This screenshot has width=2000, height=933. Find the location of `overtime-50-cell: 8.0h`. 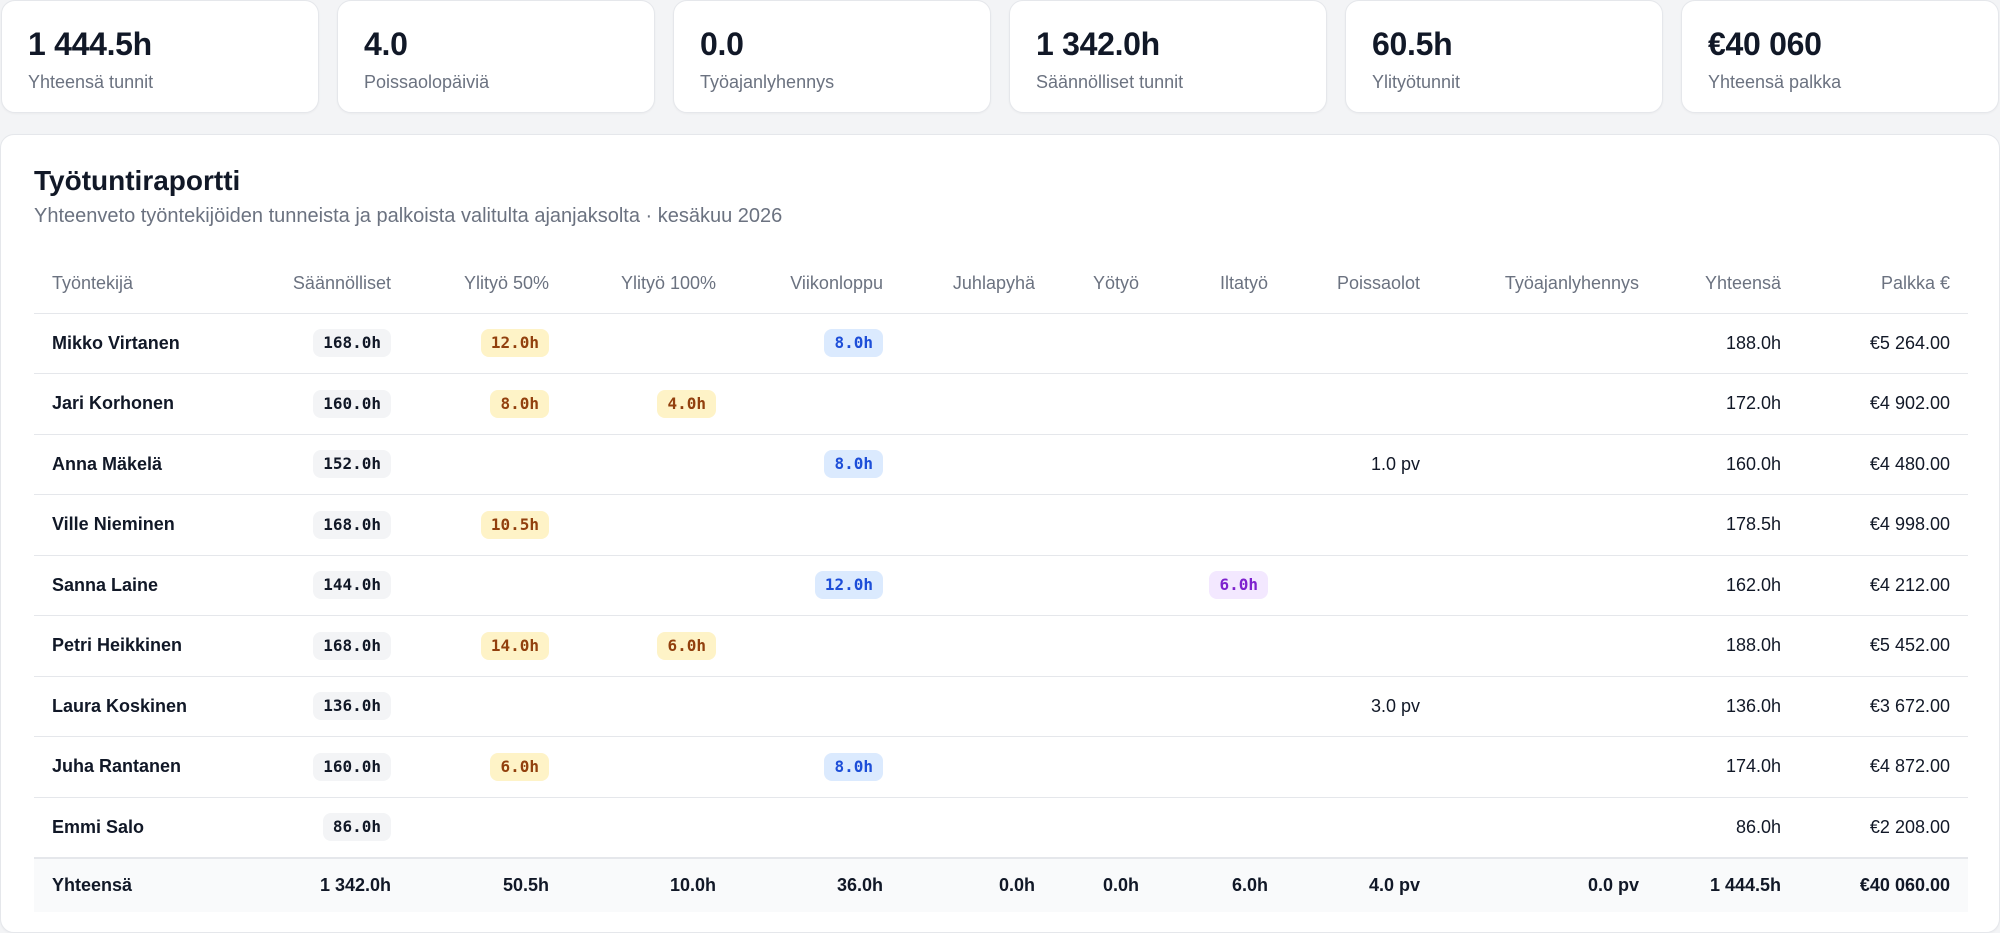

overtime-50-cell: 8.0h is located at coordinates (488, 404).